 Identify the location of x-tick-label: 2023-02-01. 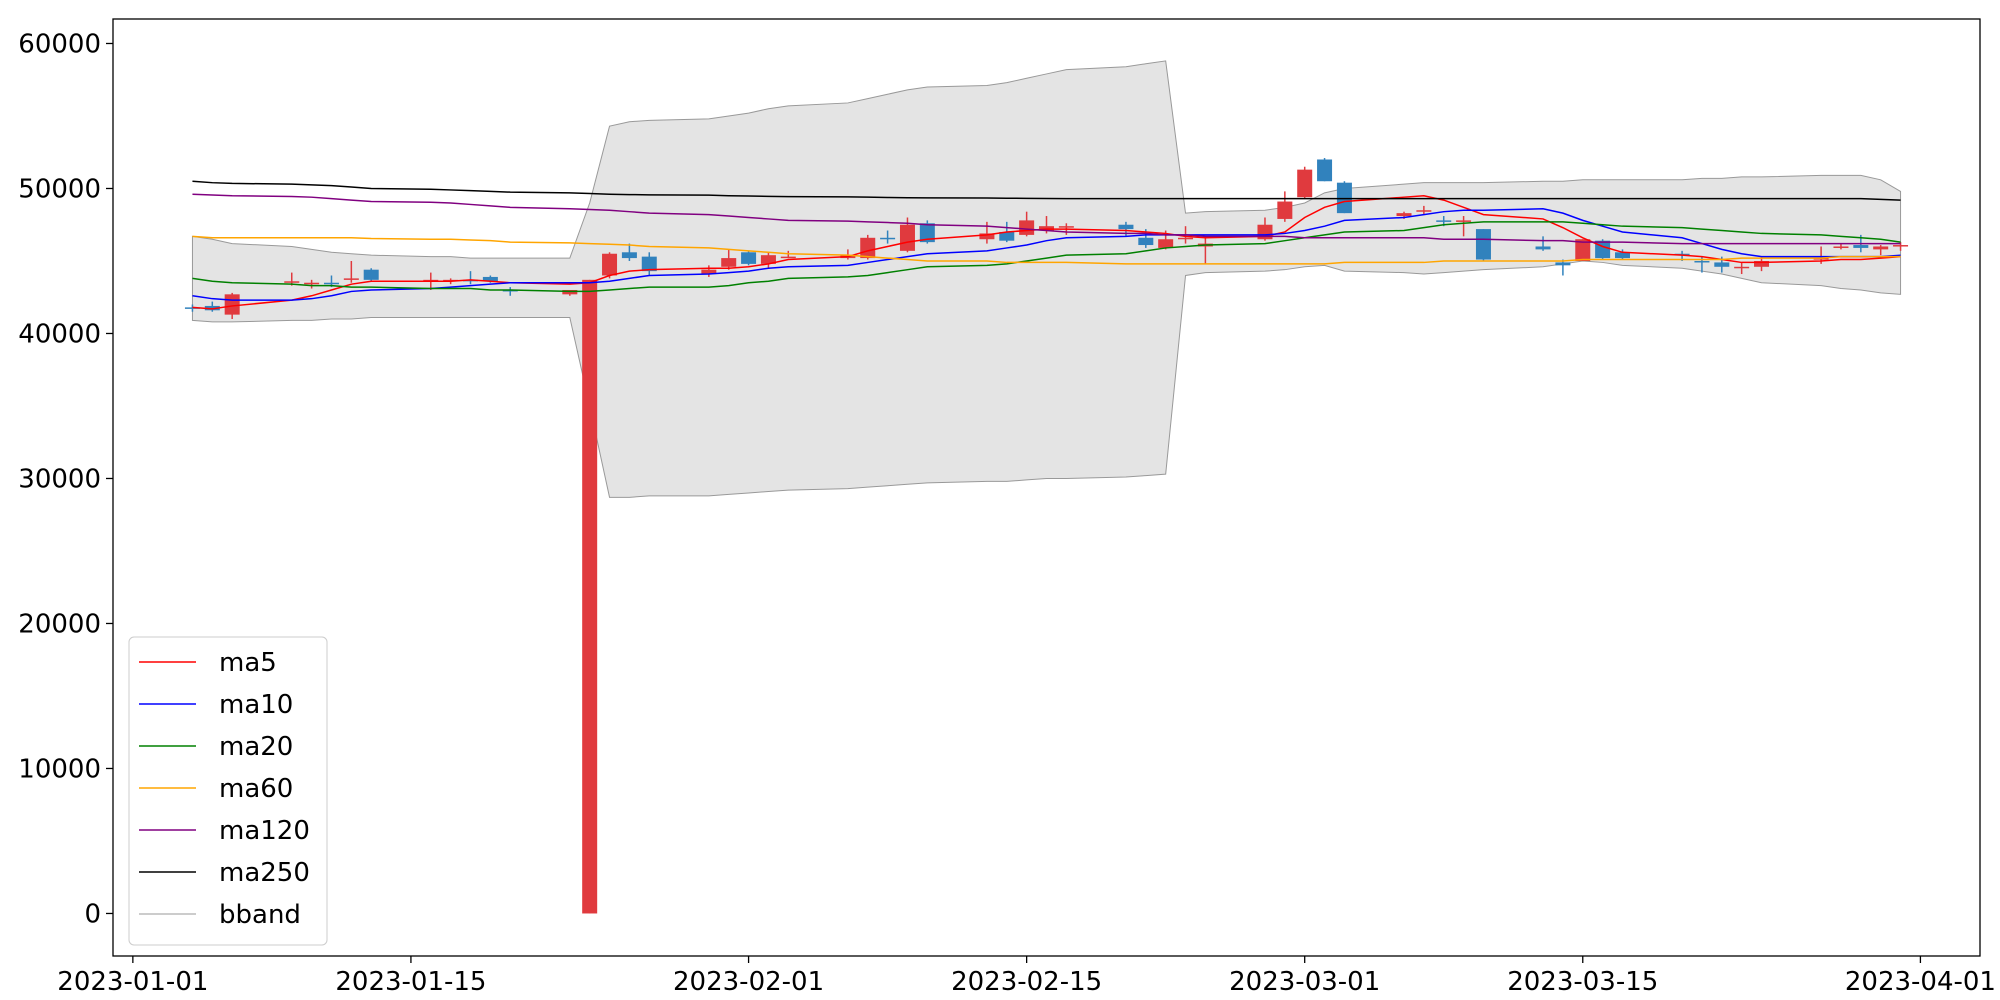
(748, 982).